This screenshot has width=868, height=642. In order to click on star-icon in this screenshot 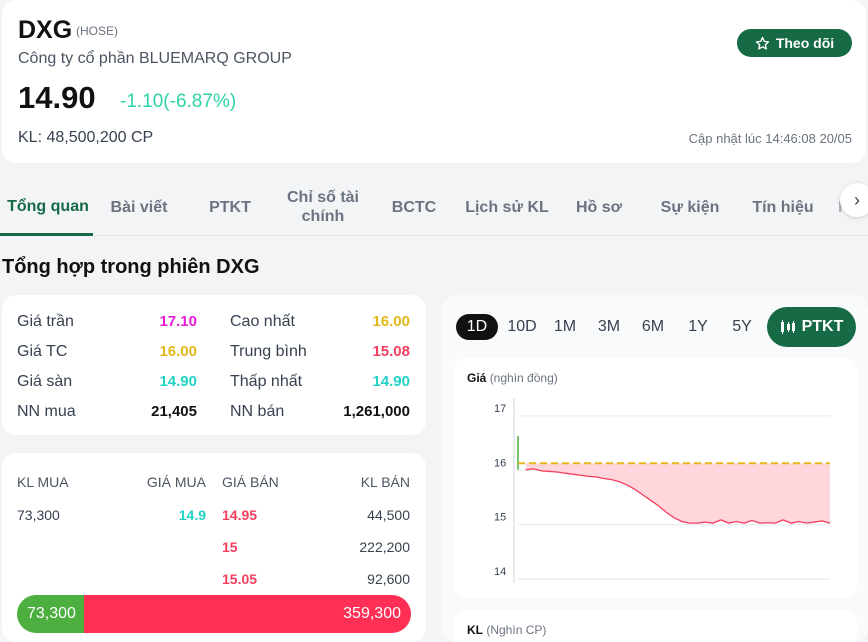, I will do `click(762, 43)`.